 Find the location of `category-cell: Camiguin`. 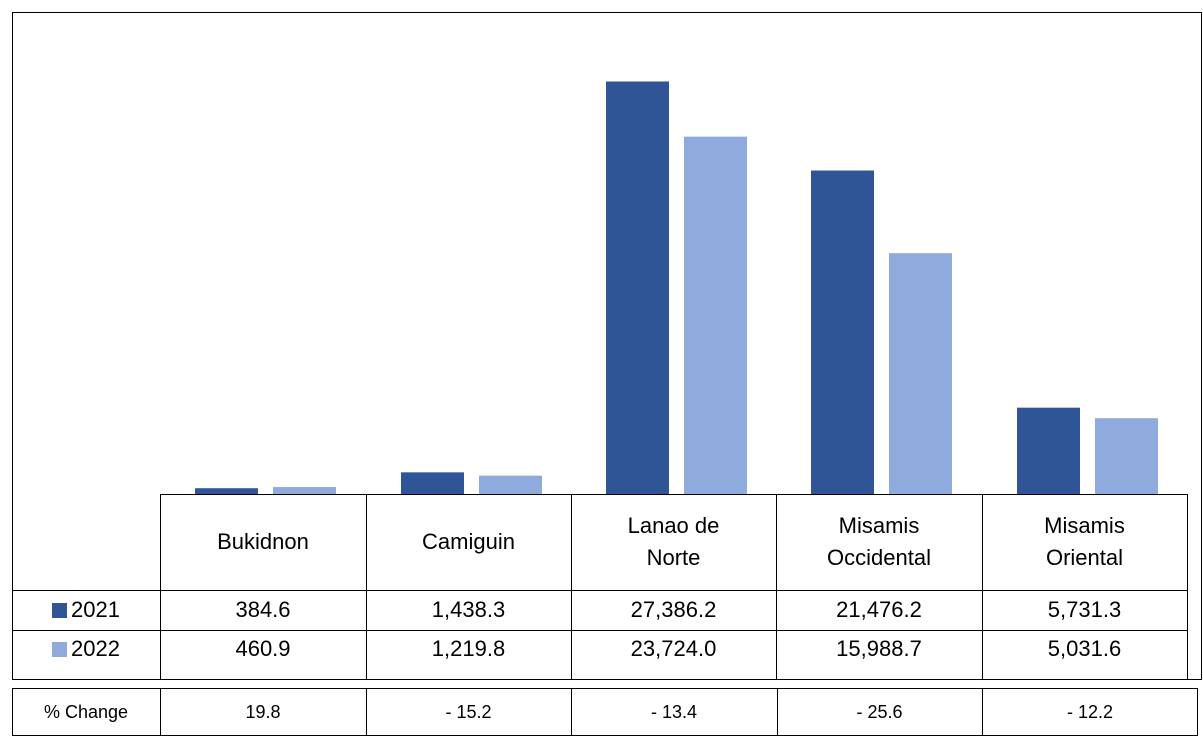

category-cell: Camiguin is located at coordinates (468, 542).